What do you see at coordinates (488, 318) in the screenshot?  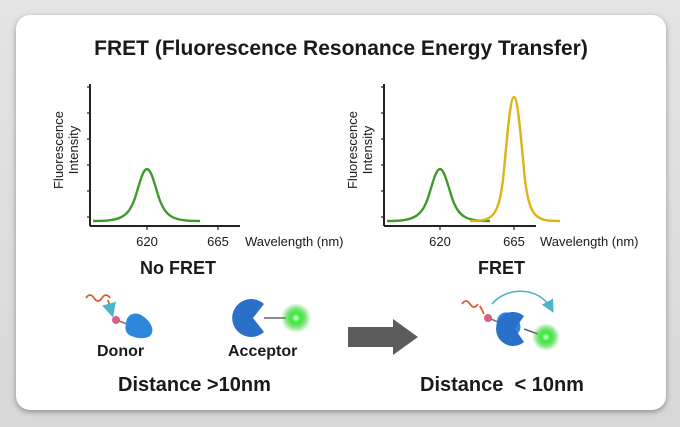 I see `fret-donor-fluorophore-icon` at bounding box center [488, 318].